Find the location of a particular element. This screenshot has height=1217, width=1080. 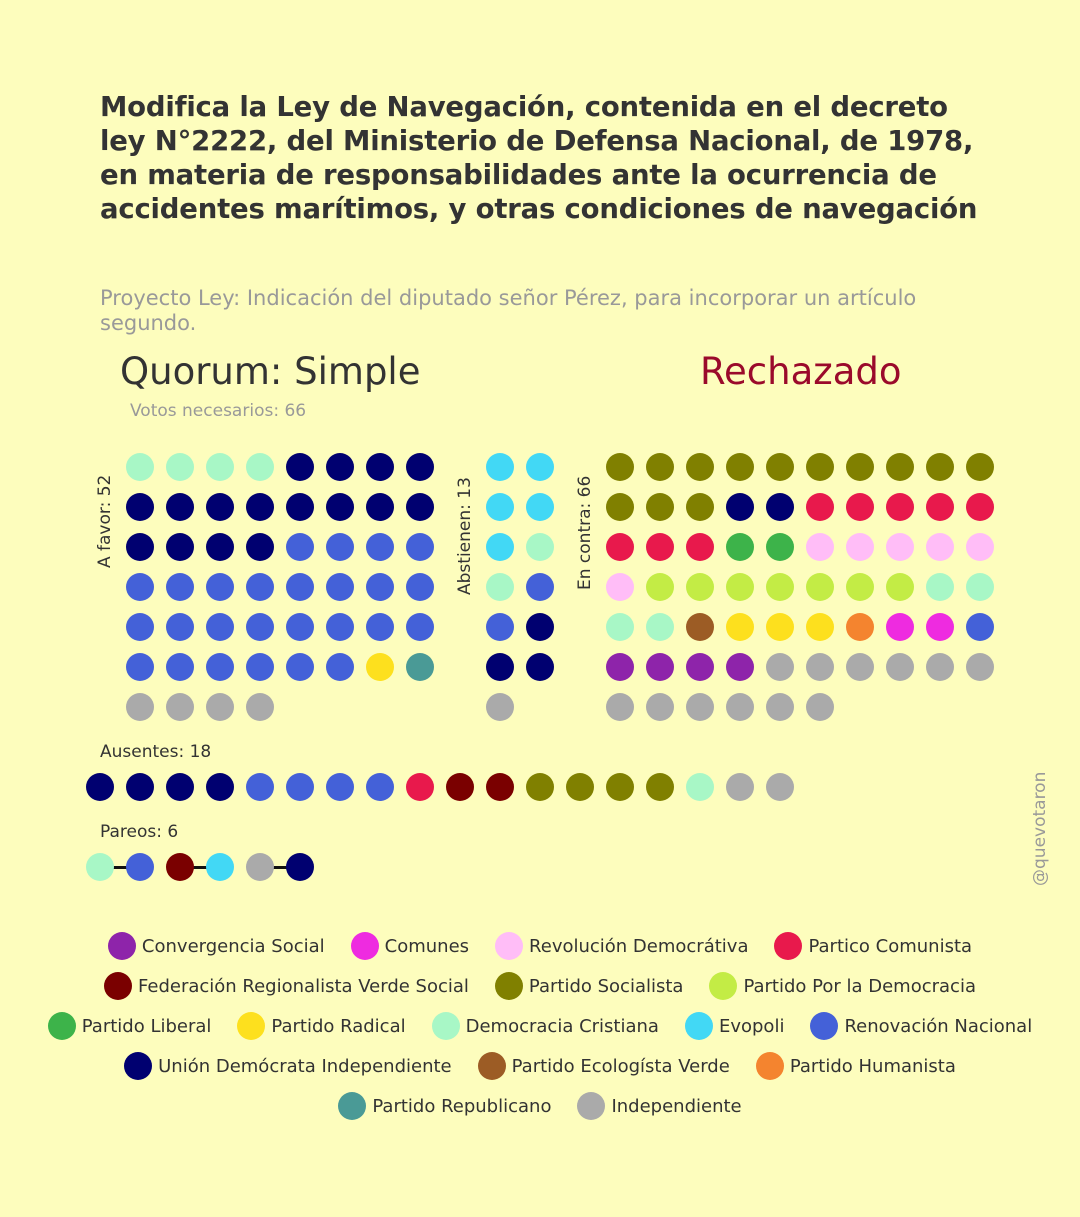

legend-label: Democracia Cristiana is located at coordinates (562, 1026).